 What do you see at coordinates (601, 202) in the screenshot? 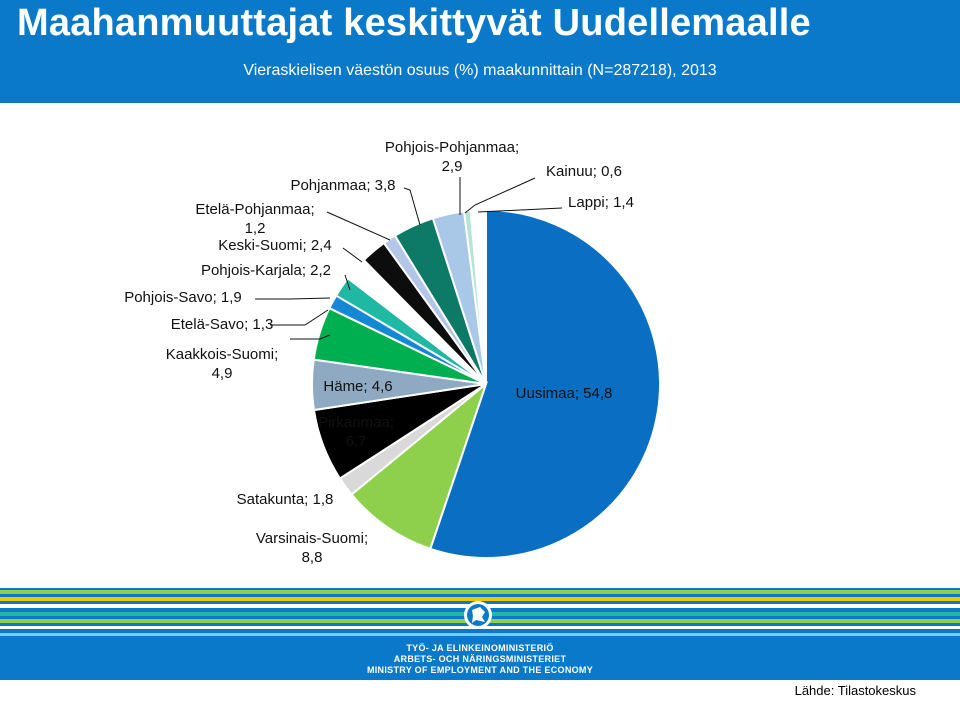
I see `slice-label: Lappi; 1,4` at bounding box center [601, 202].